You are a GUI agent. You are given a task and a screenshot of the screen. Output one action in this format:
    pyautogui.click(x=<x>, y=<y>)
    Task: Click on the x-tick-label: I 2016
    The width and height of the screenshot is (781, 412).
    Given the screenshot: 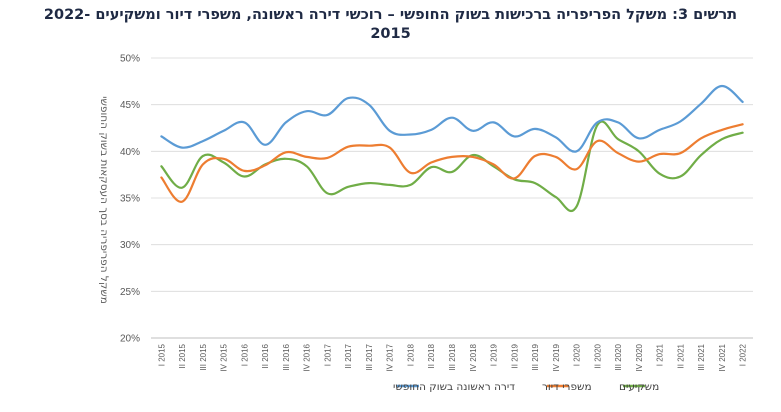 What is the action you would take?
    pyautogui.click(x=244, y=354)
    